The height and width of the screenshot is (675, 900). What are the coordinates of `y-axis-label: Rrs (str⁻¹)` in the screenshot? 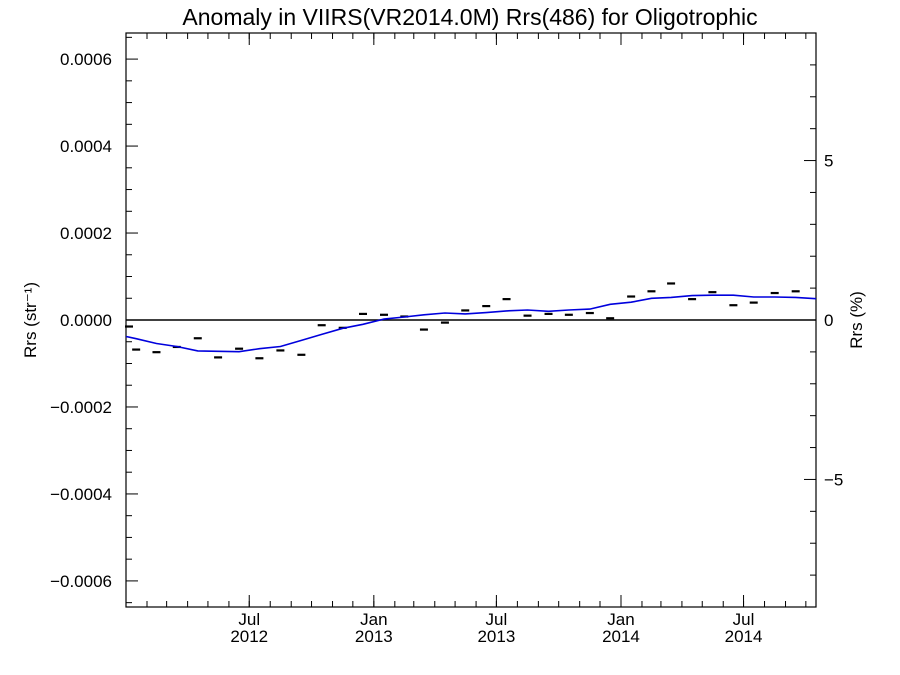 It's located at (30, 320).